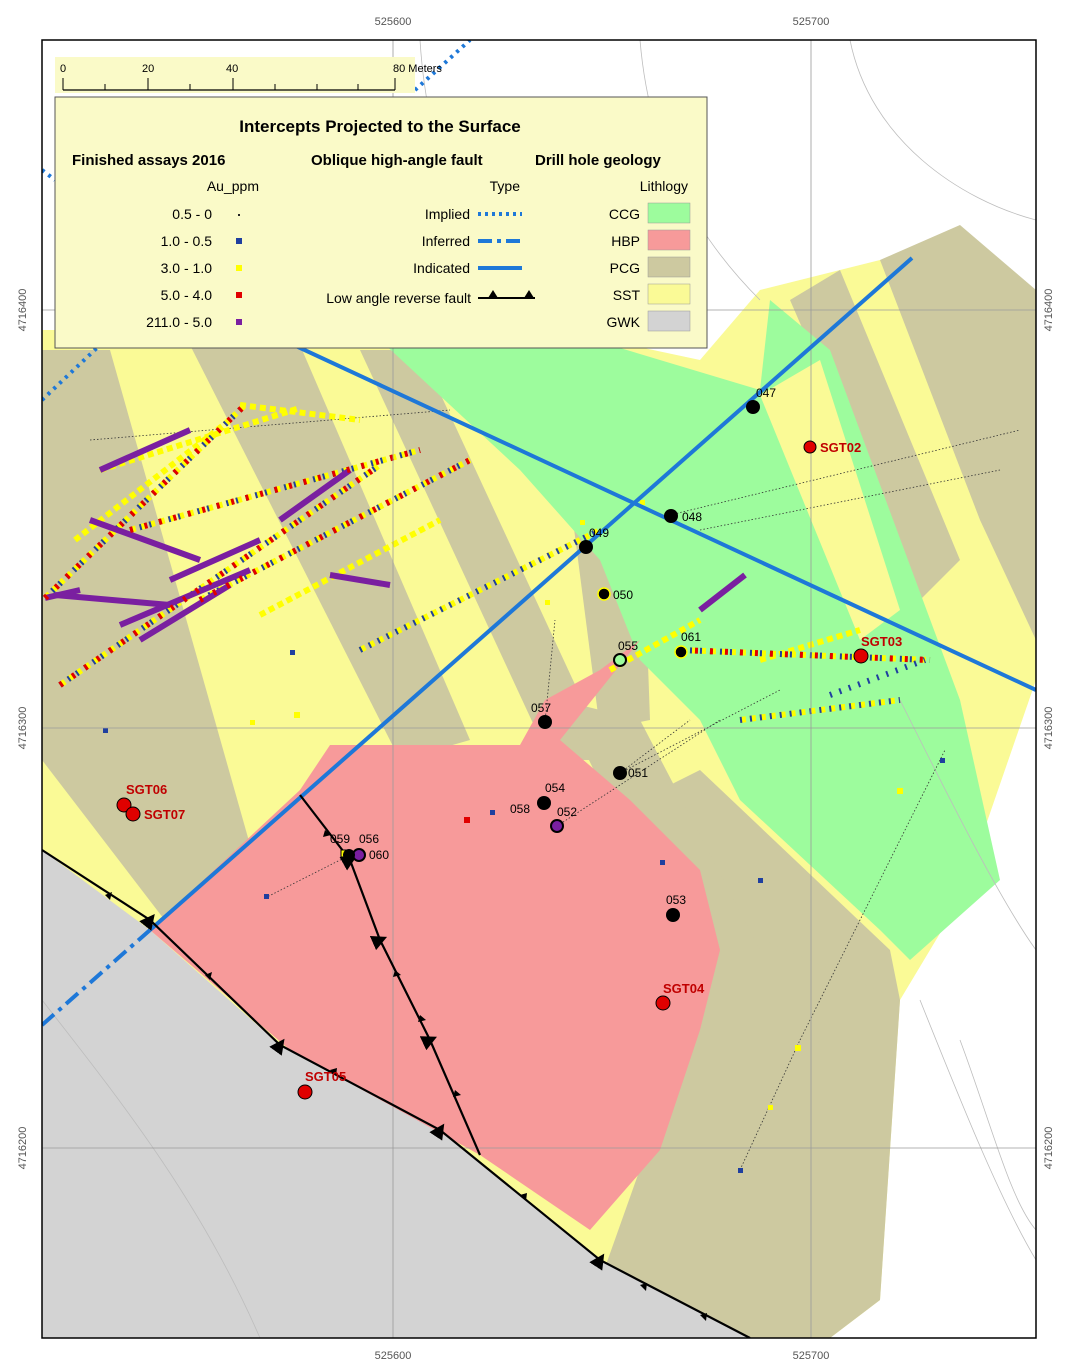 Image resolution: width=1073 pixels, height=1365 pixels. What do you see at coordinates (417, 69) in the screenshot?
I see `scale-tick-80: 80 Meters` at bounding box center [417, 69].